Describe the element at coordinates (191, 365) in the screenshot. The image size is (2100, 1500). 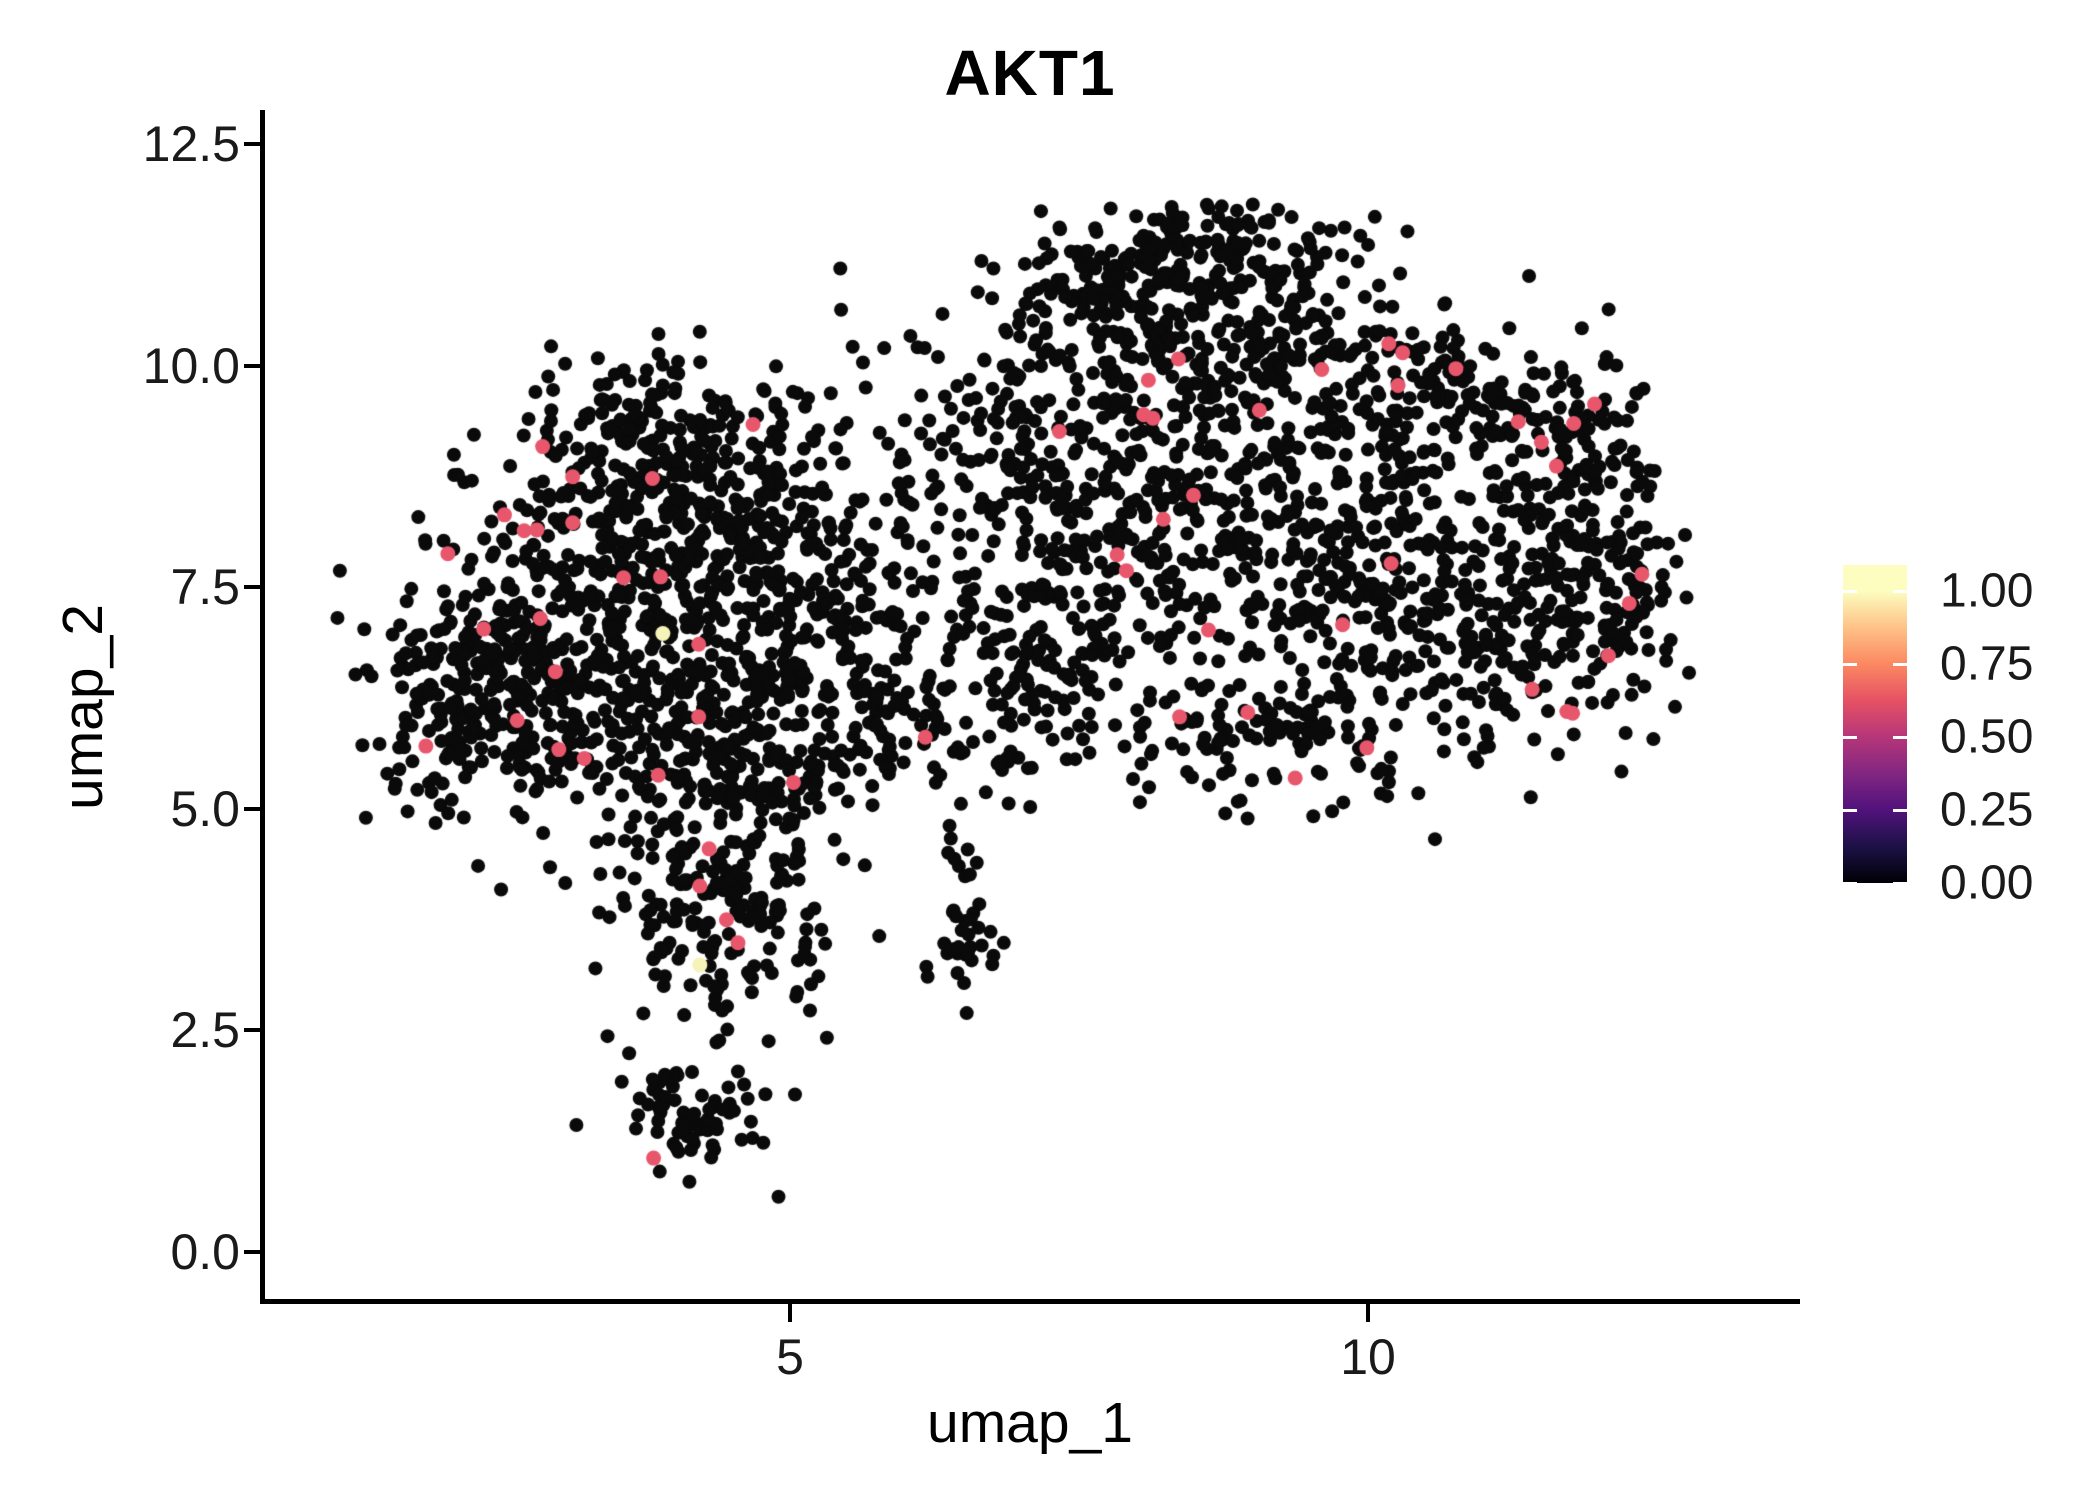
I see `y-tick-label: 10.0` at that location.